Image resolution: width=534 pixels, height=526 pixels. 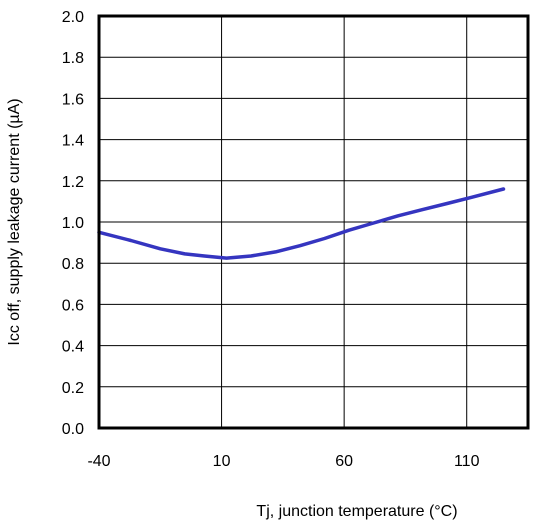 I want to click on y-tick-label: 1.0, so click(x=73, y=223).